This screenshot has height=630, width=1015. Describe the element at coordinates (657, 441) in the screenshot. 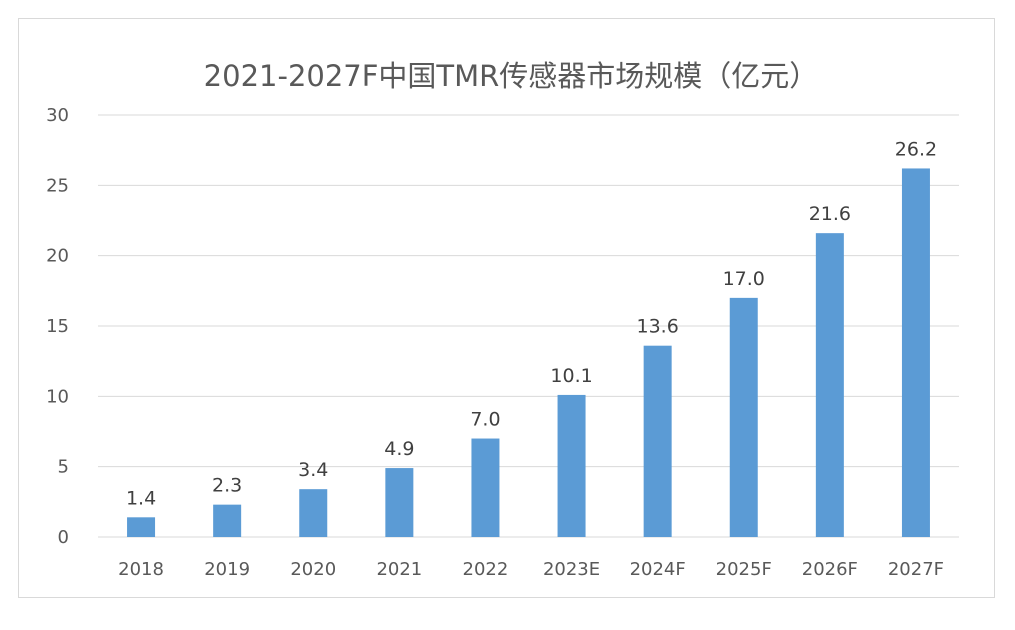

I see `bar-2024F` at that location.